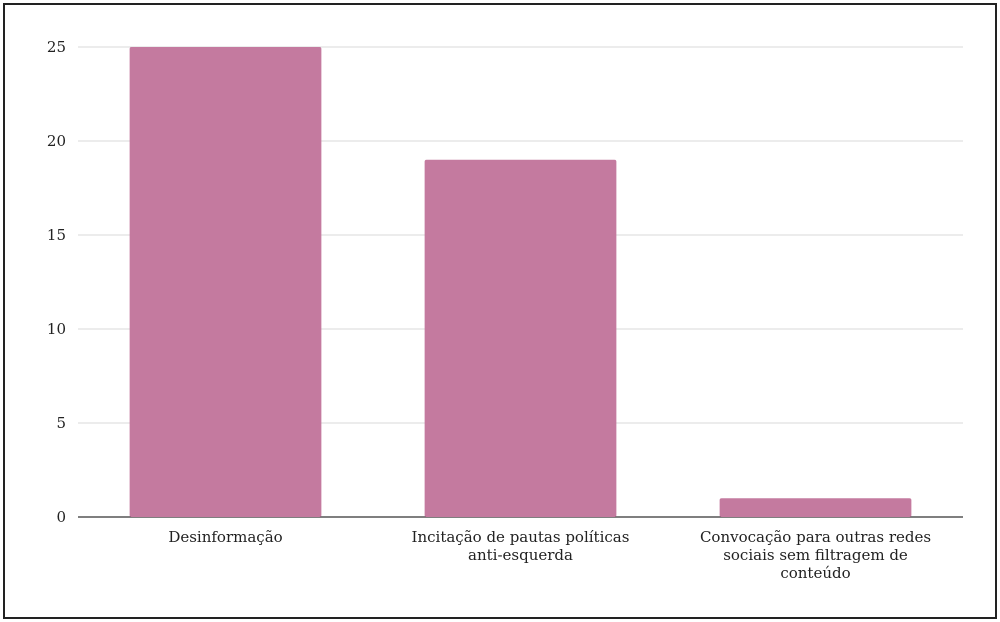 The height and width of the screenshot is (622, 1000). What do you see at coordinates (225, 537) in the screenshot?
I see `x-category-label: Desinformação` at bounding box center [225, 537].